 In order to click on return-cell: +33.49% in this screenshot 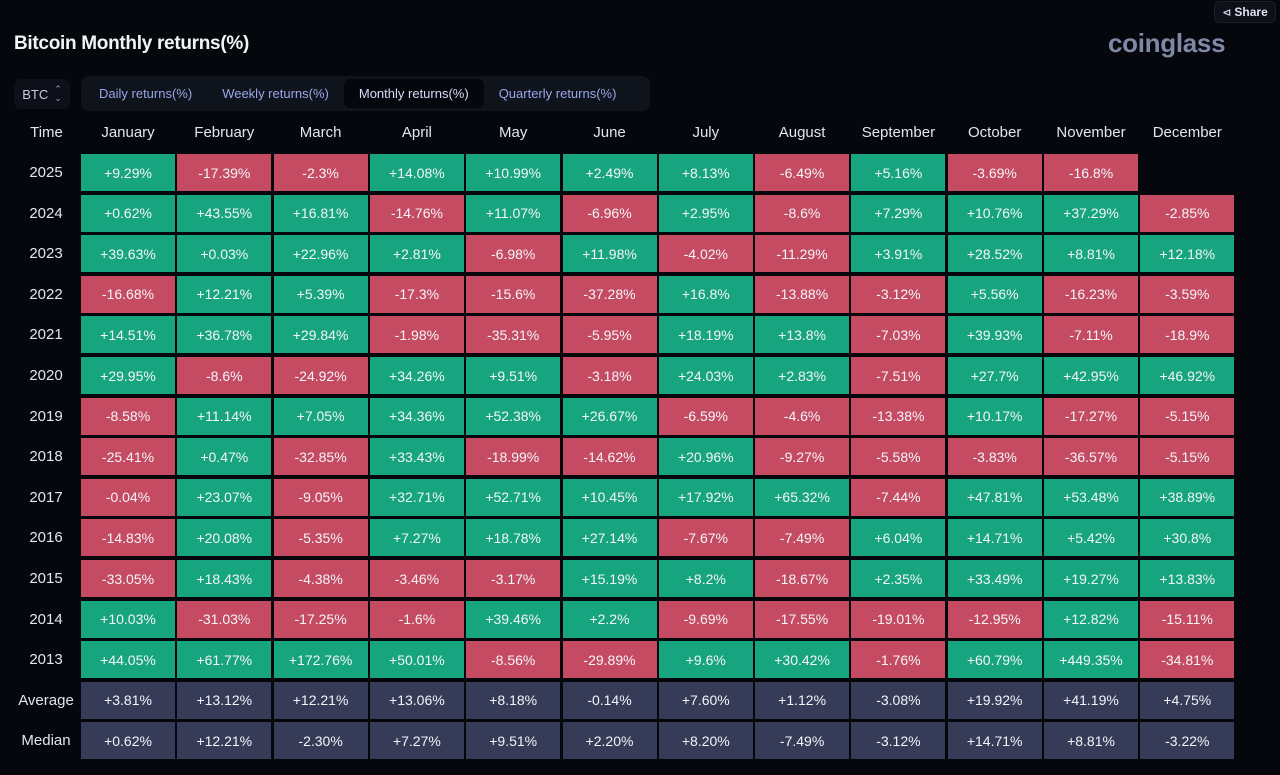, I will do `click(994, 578)`.